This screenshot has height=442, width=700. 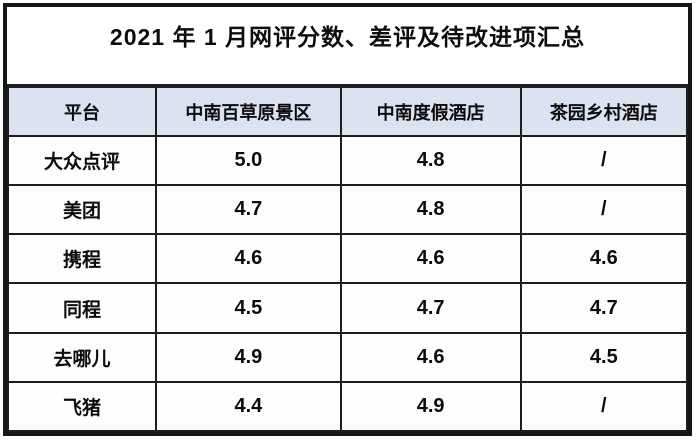 What do you see at coordinates (82, 308) in the screenshot?
I see `platform-cell: 同程` at bounding box center [82, 308].